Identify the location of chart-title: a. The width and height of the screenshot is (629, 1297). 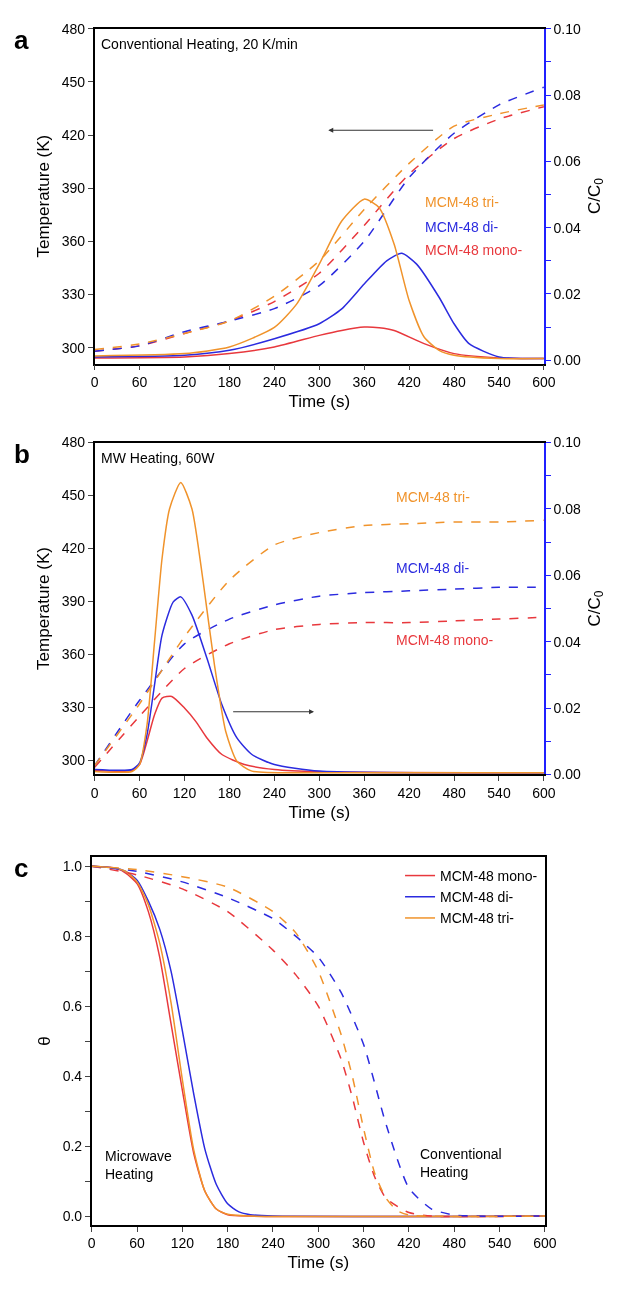
(21, 40).